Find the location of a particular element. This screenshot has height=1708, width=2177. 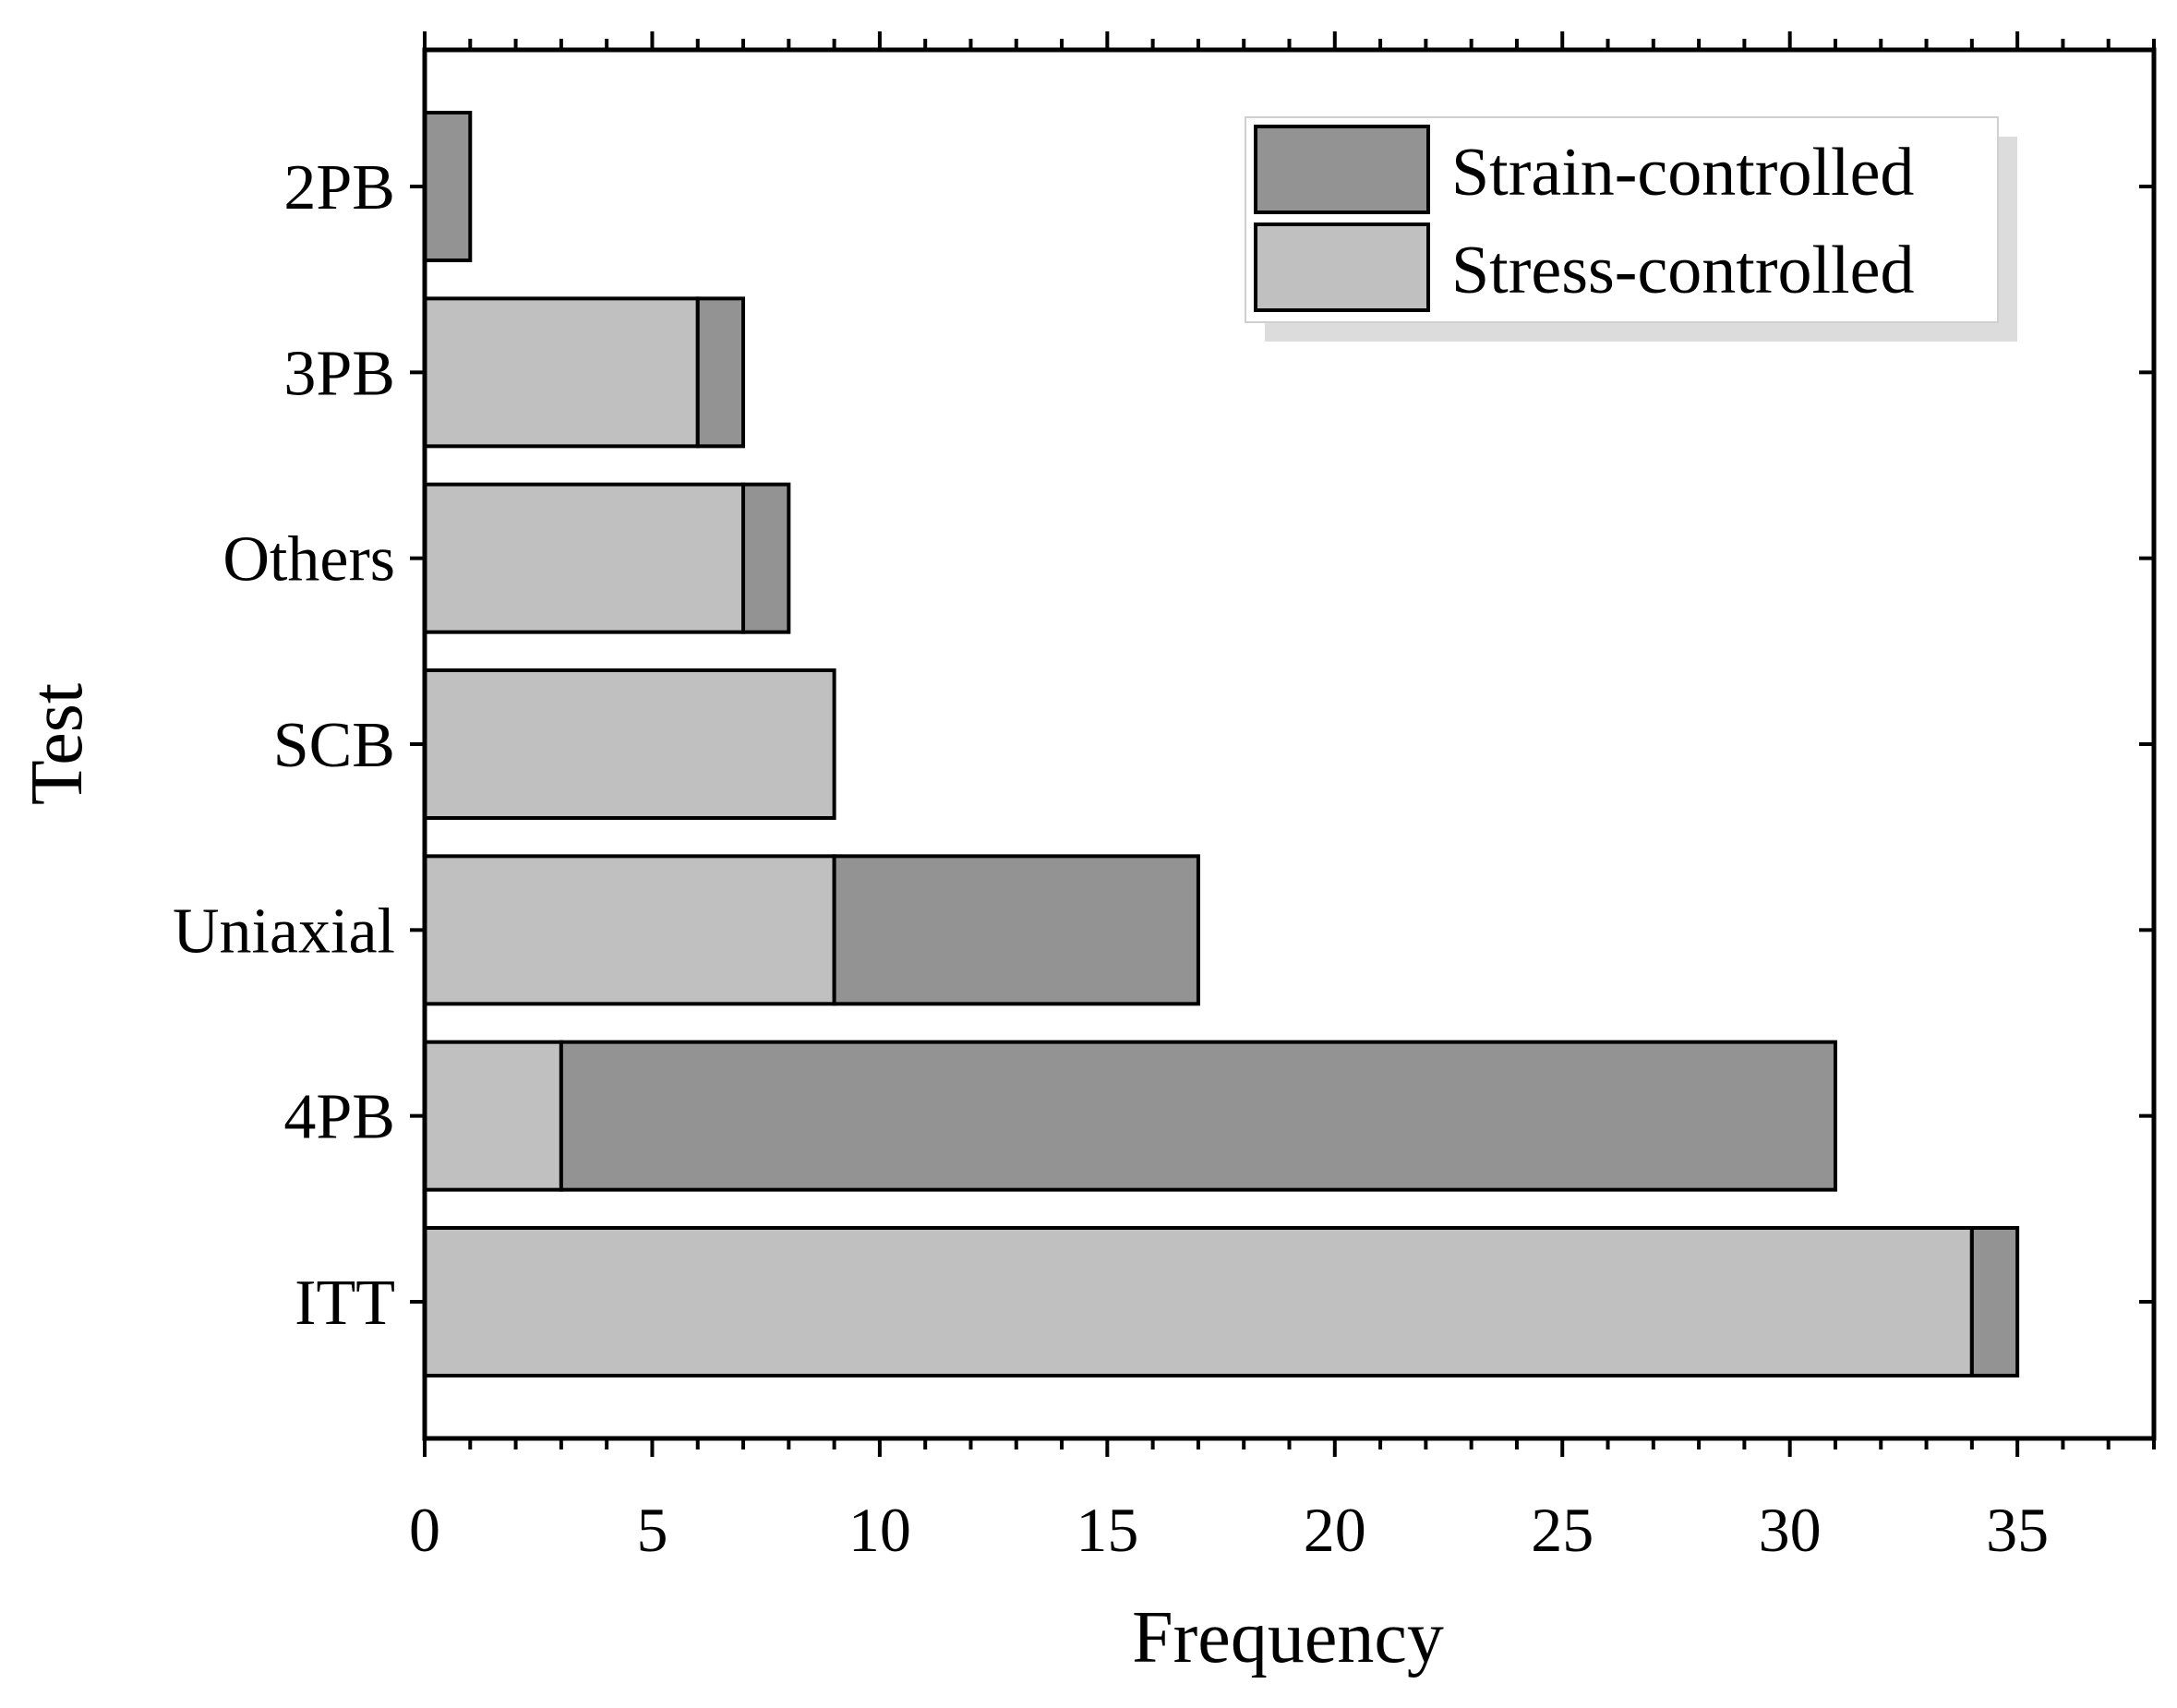

y-tick-label-itt: ITT is located at coordinates (345, 1303).